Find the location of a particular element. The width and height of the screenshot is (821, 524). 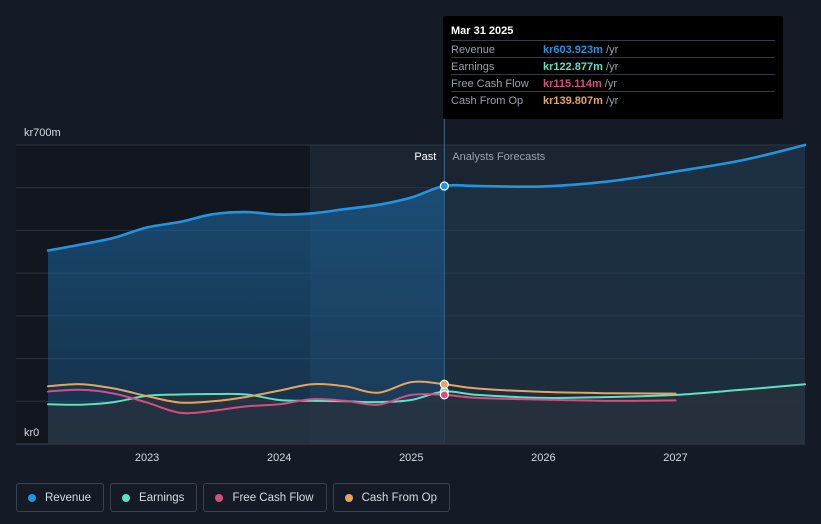

tooltip-label: Revenue is located at coordinates (473, 50).